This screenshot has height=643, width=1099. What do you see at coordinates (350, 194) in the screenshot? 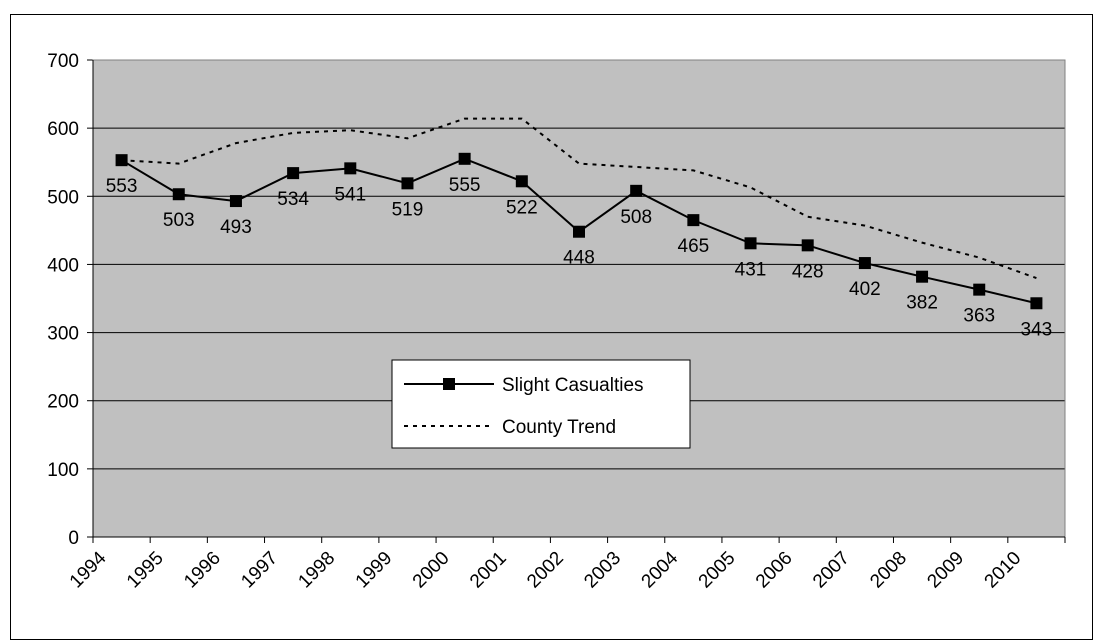
I see `data-label: 541` at bounding box center [350, 194].